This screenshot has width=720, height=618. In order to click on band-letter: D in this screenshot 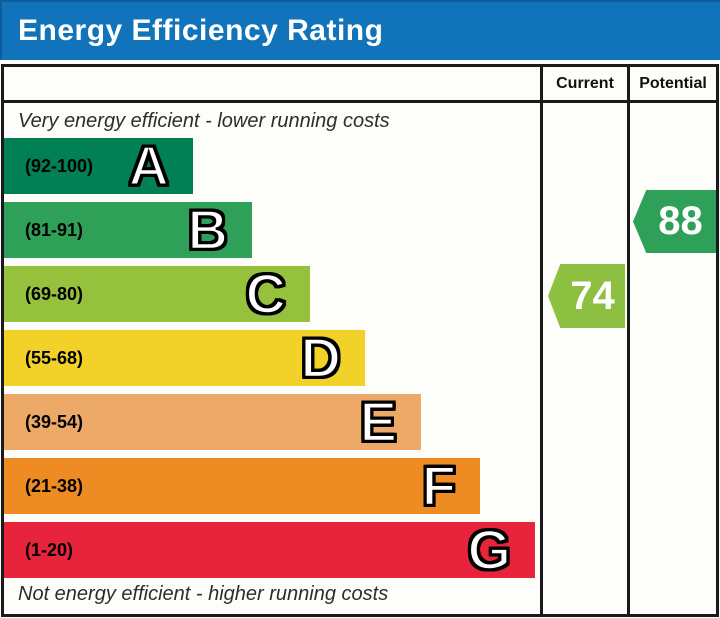, I will do `click(320, 357)`.